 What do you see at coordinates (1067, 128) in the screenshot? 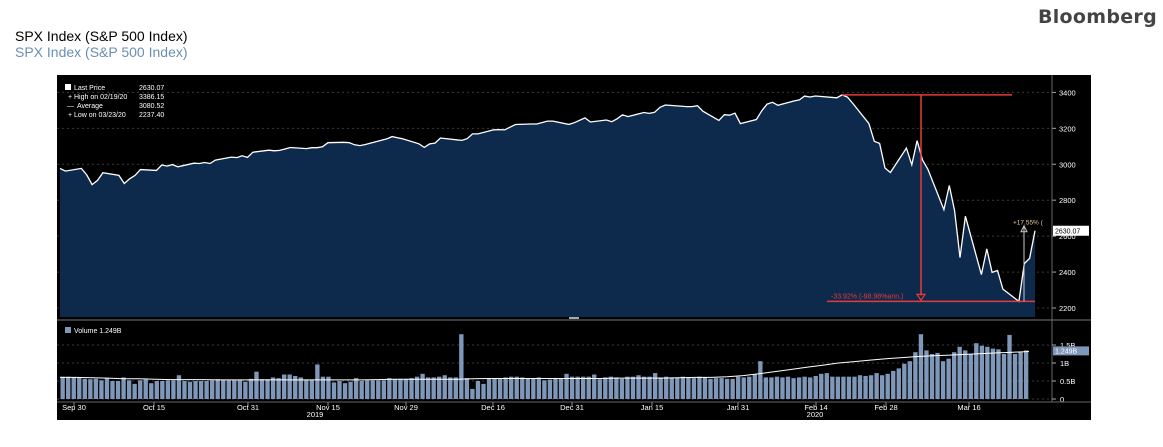
I see `price-tick-label: 3200` at bounding box center [1067, 128].